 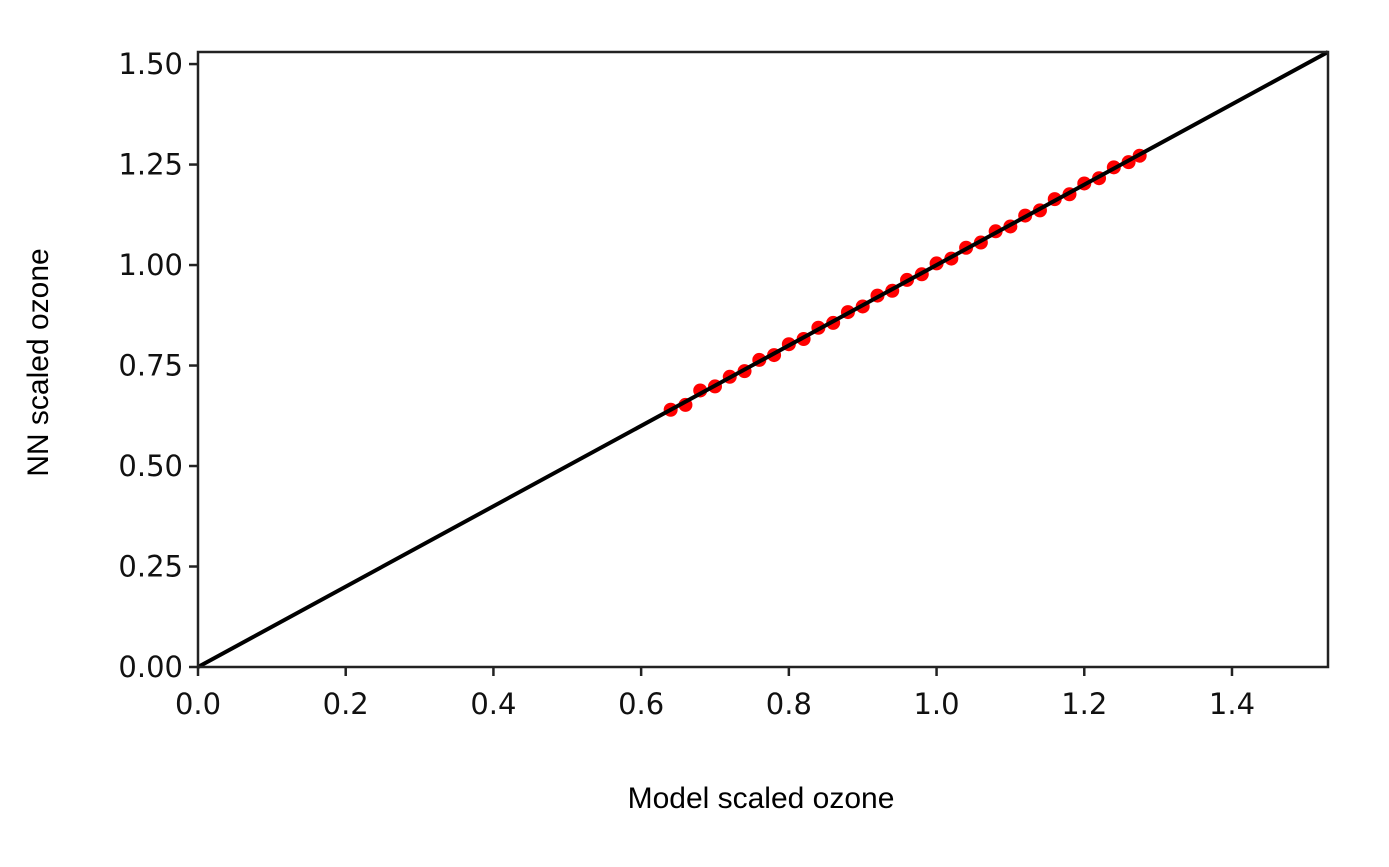 I want to click on x-tick-label: 0.4, so click(x=493, y=704).